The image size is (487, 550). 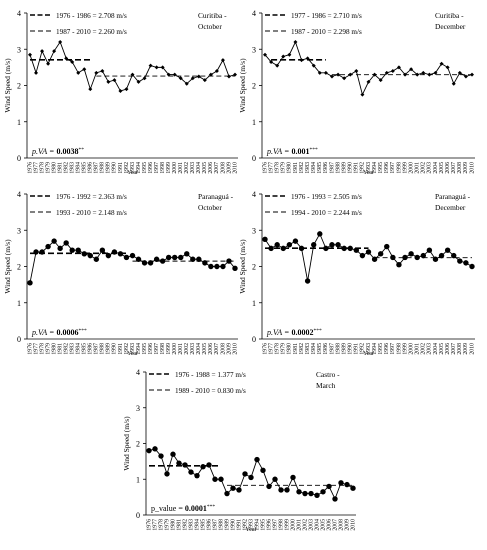 I want to click on x-tick-label: 1984, so click(x=79, y=349).